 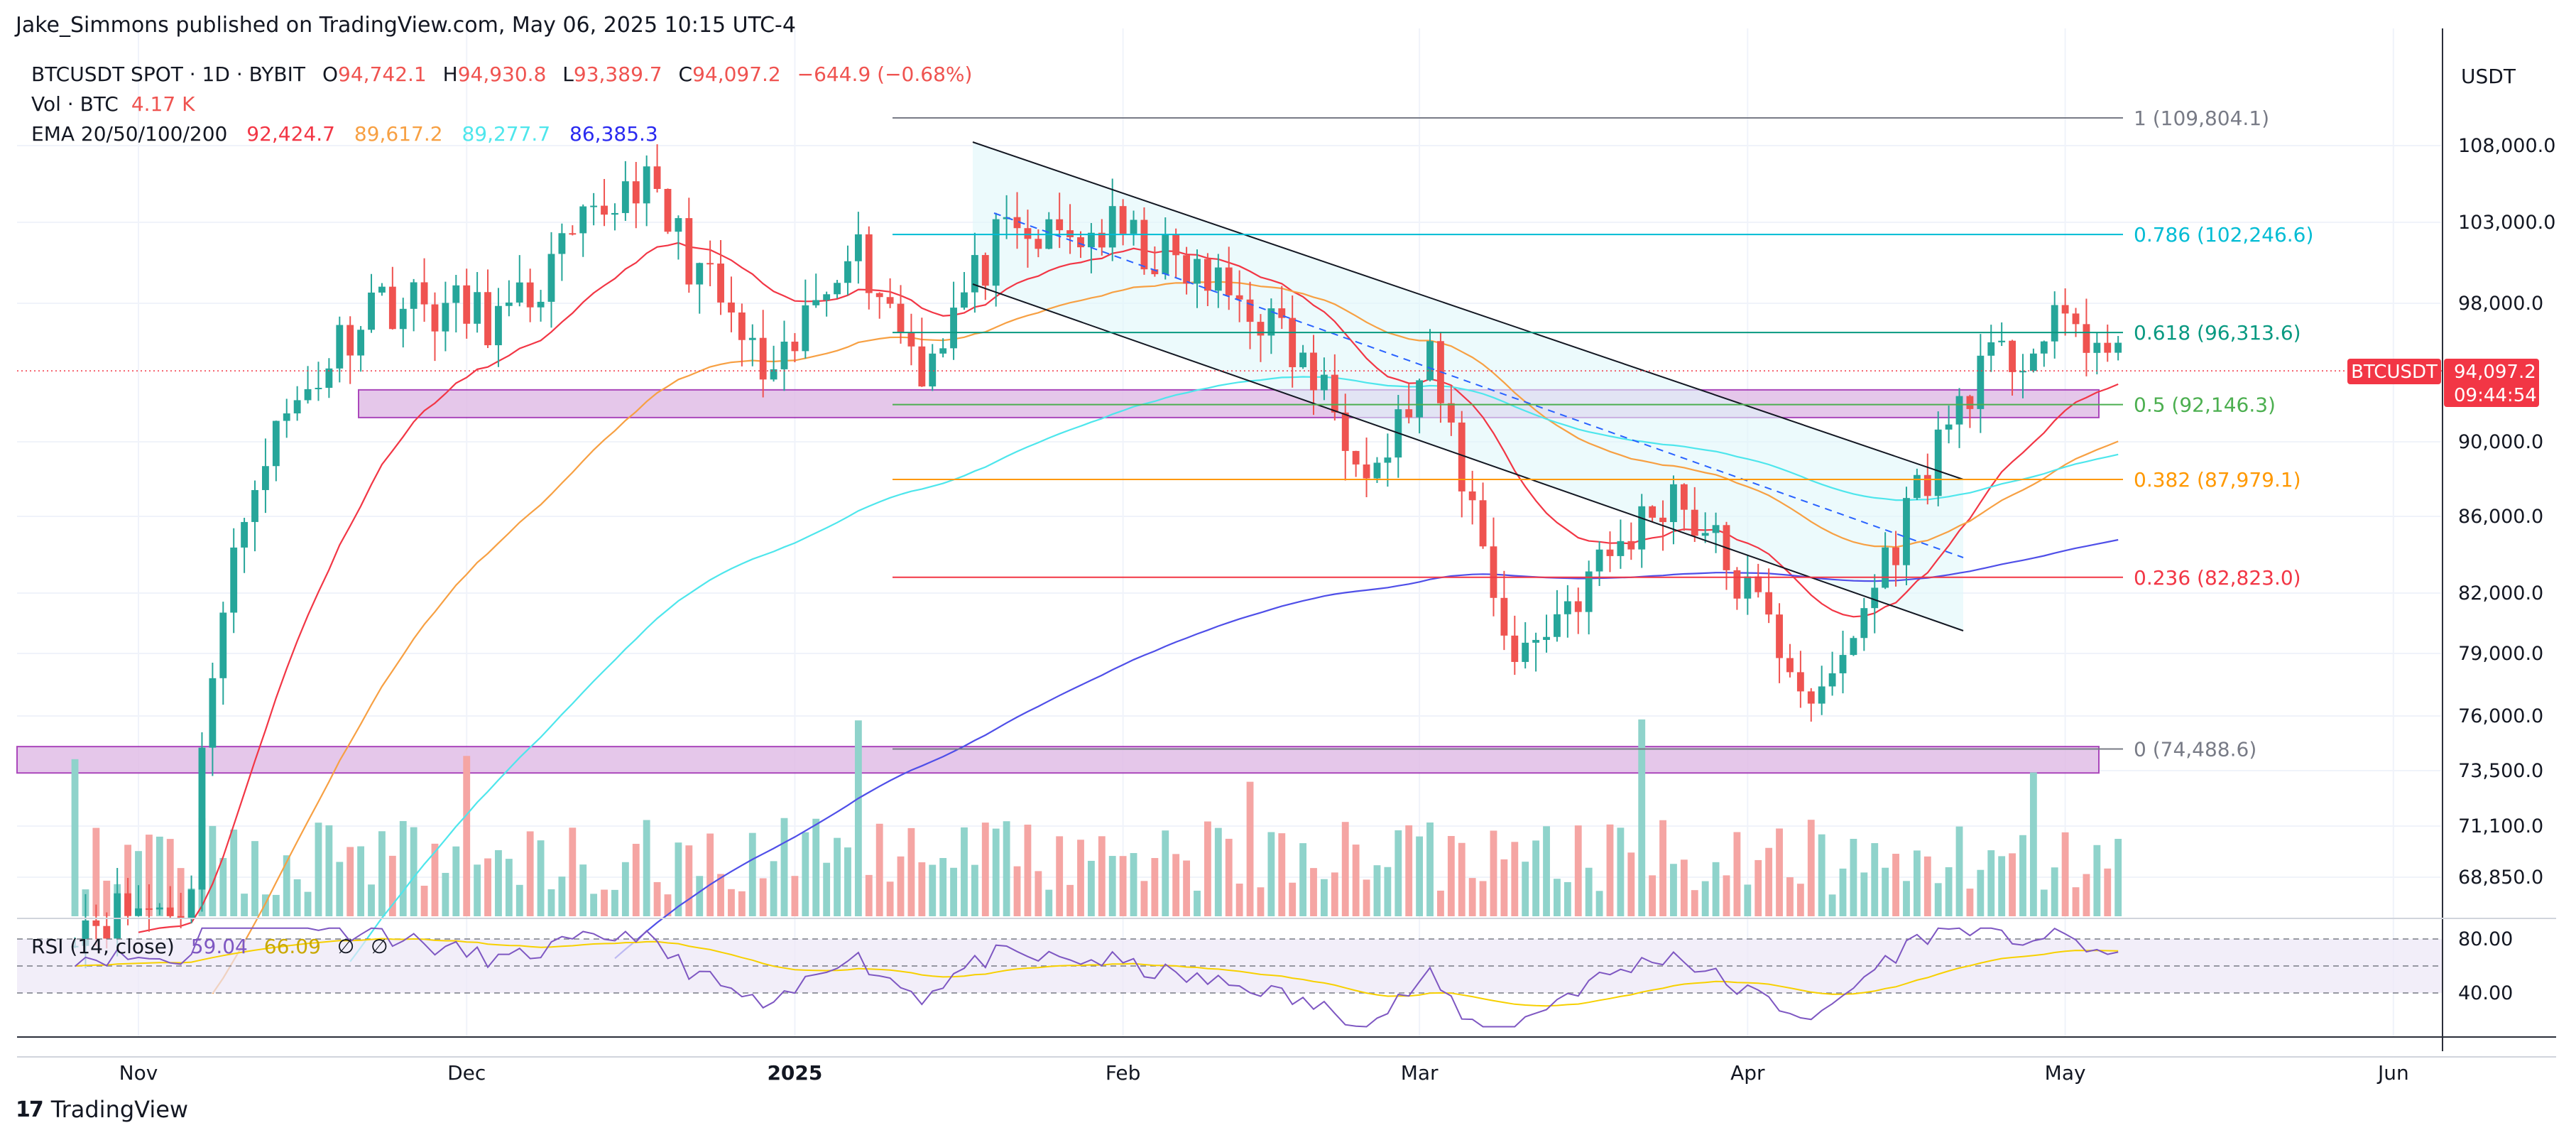 What do you see at coordinates (2500, 654) in the screenshot?
I see `price-axis-label: 79,000.0` at bounding box center [2500, 654].